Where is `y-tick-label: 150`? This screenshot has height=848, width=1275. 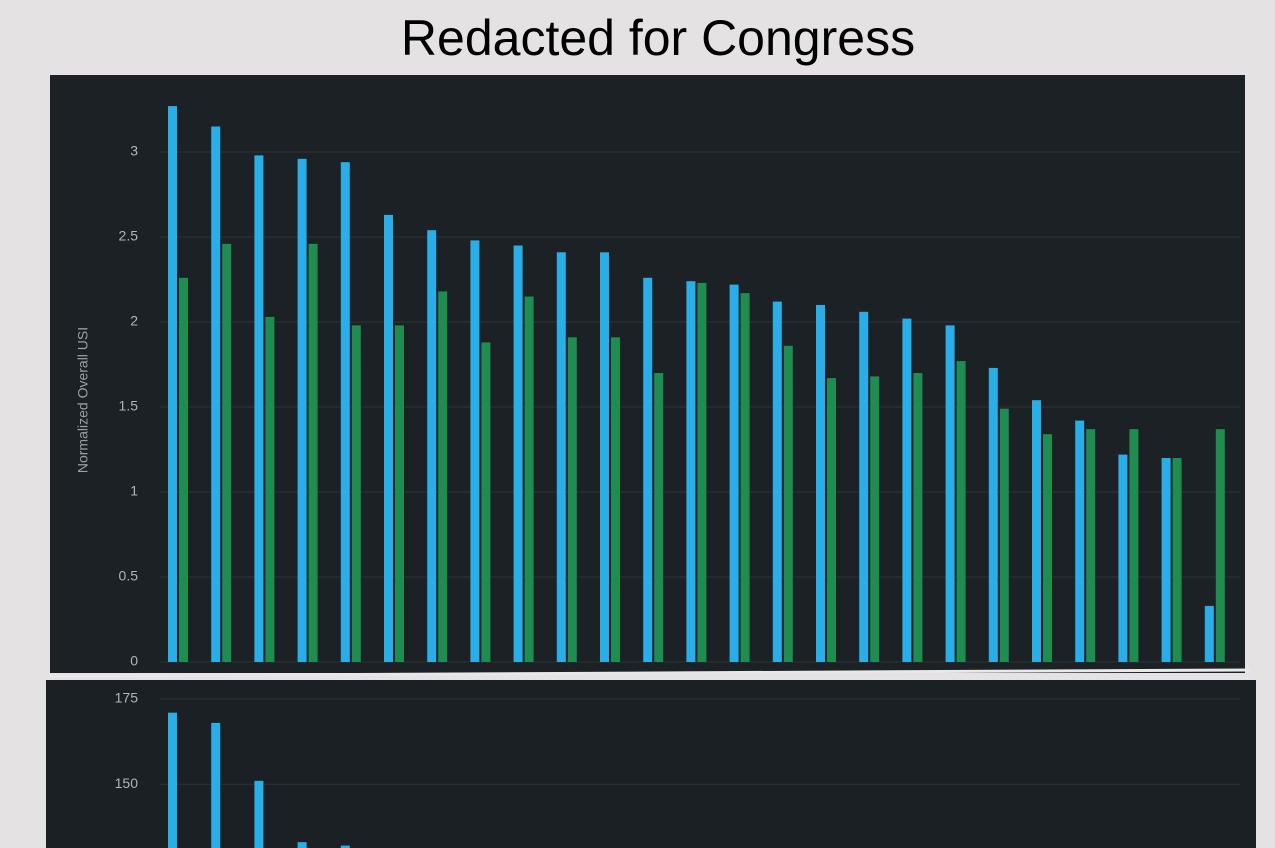 y-tick-label: 150 is located at coordinates (127, 783).